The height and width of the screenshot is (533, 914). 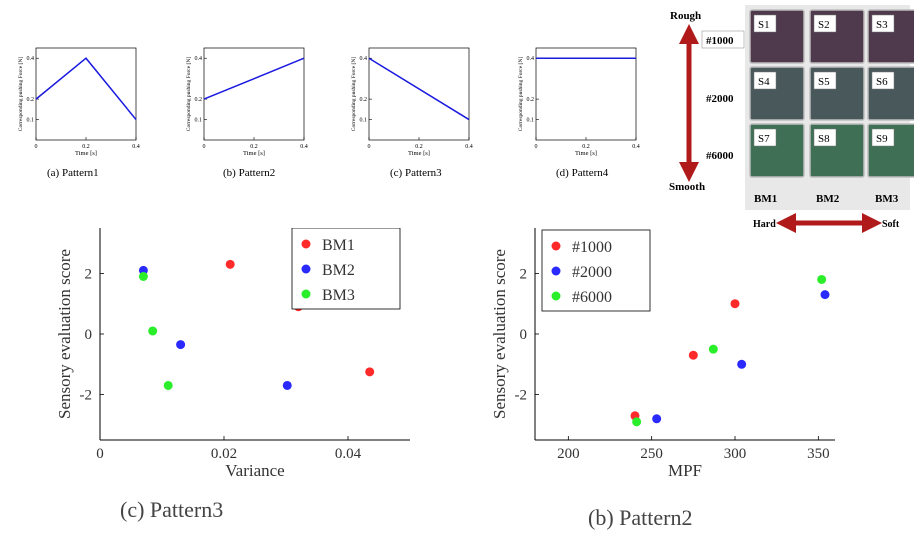 I want to click on tile-label-s6: S6, so click(x=882, y=82).